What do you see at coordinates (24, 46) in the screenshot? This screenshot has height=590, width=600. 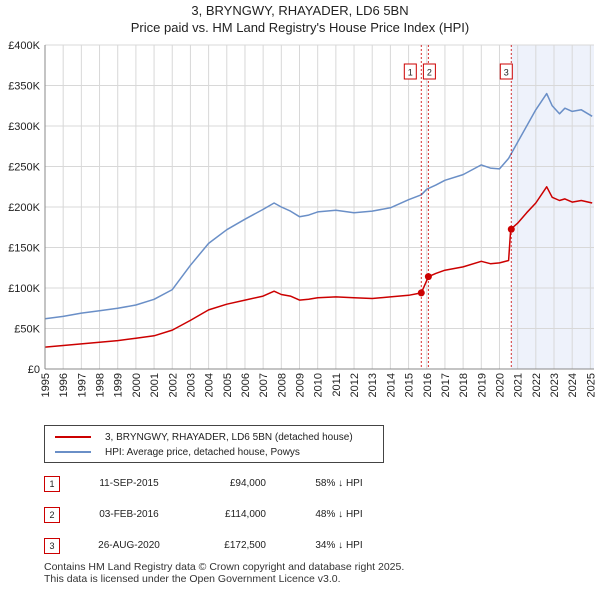 I see `y-tick-label: £400K` at bounding box center [24, 46].